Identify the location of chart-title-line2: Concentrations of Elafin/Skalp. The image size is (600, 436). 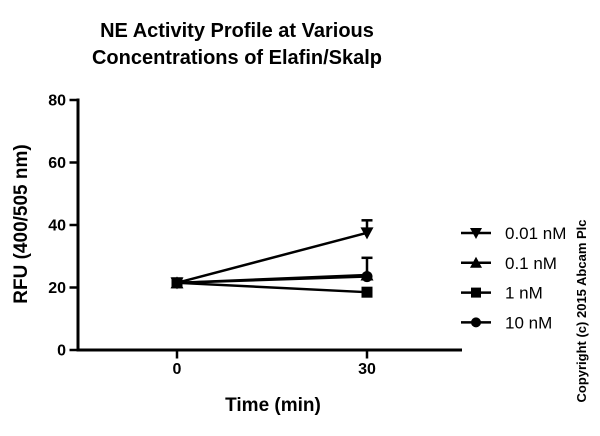
(237, 58).